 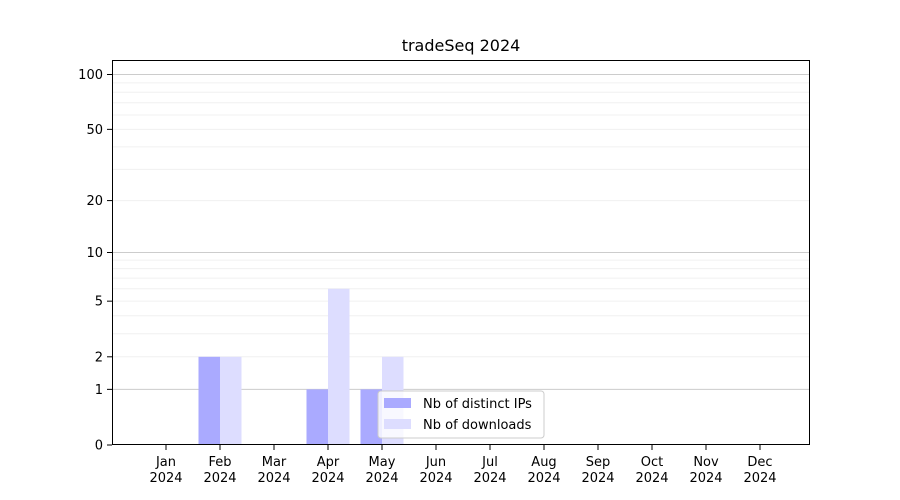 What do you see at coordinates (759, 462) in the screenshot?
I see `x-tick-label-month: Dec` at bounding box center [759, 462].